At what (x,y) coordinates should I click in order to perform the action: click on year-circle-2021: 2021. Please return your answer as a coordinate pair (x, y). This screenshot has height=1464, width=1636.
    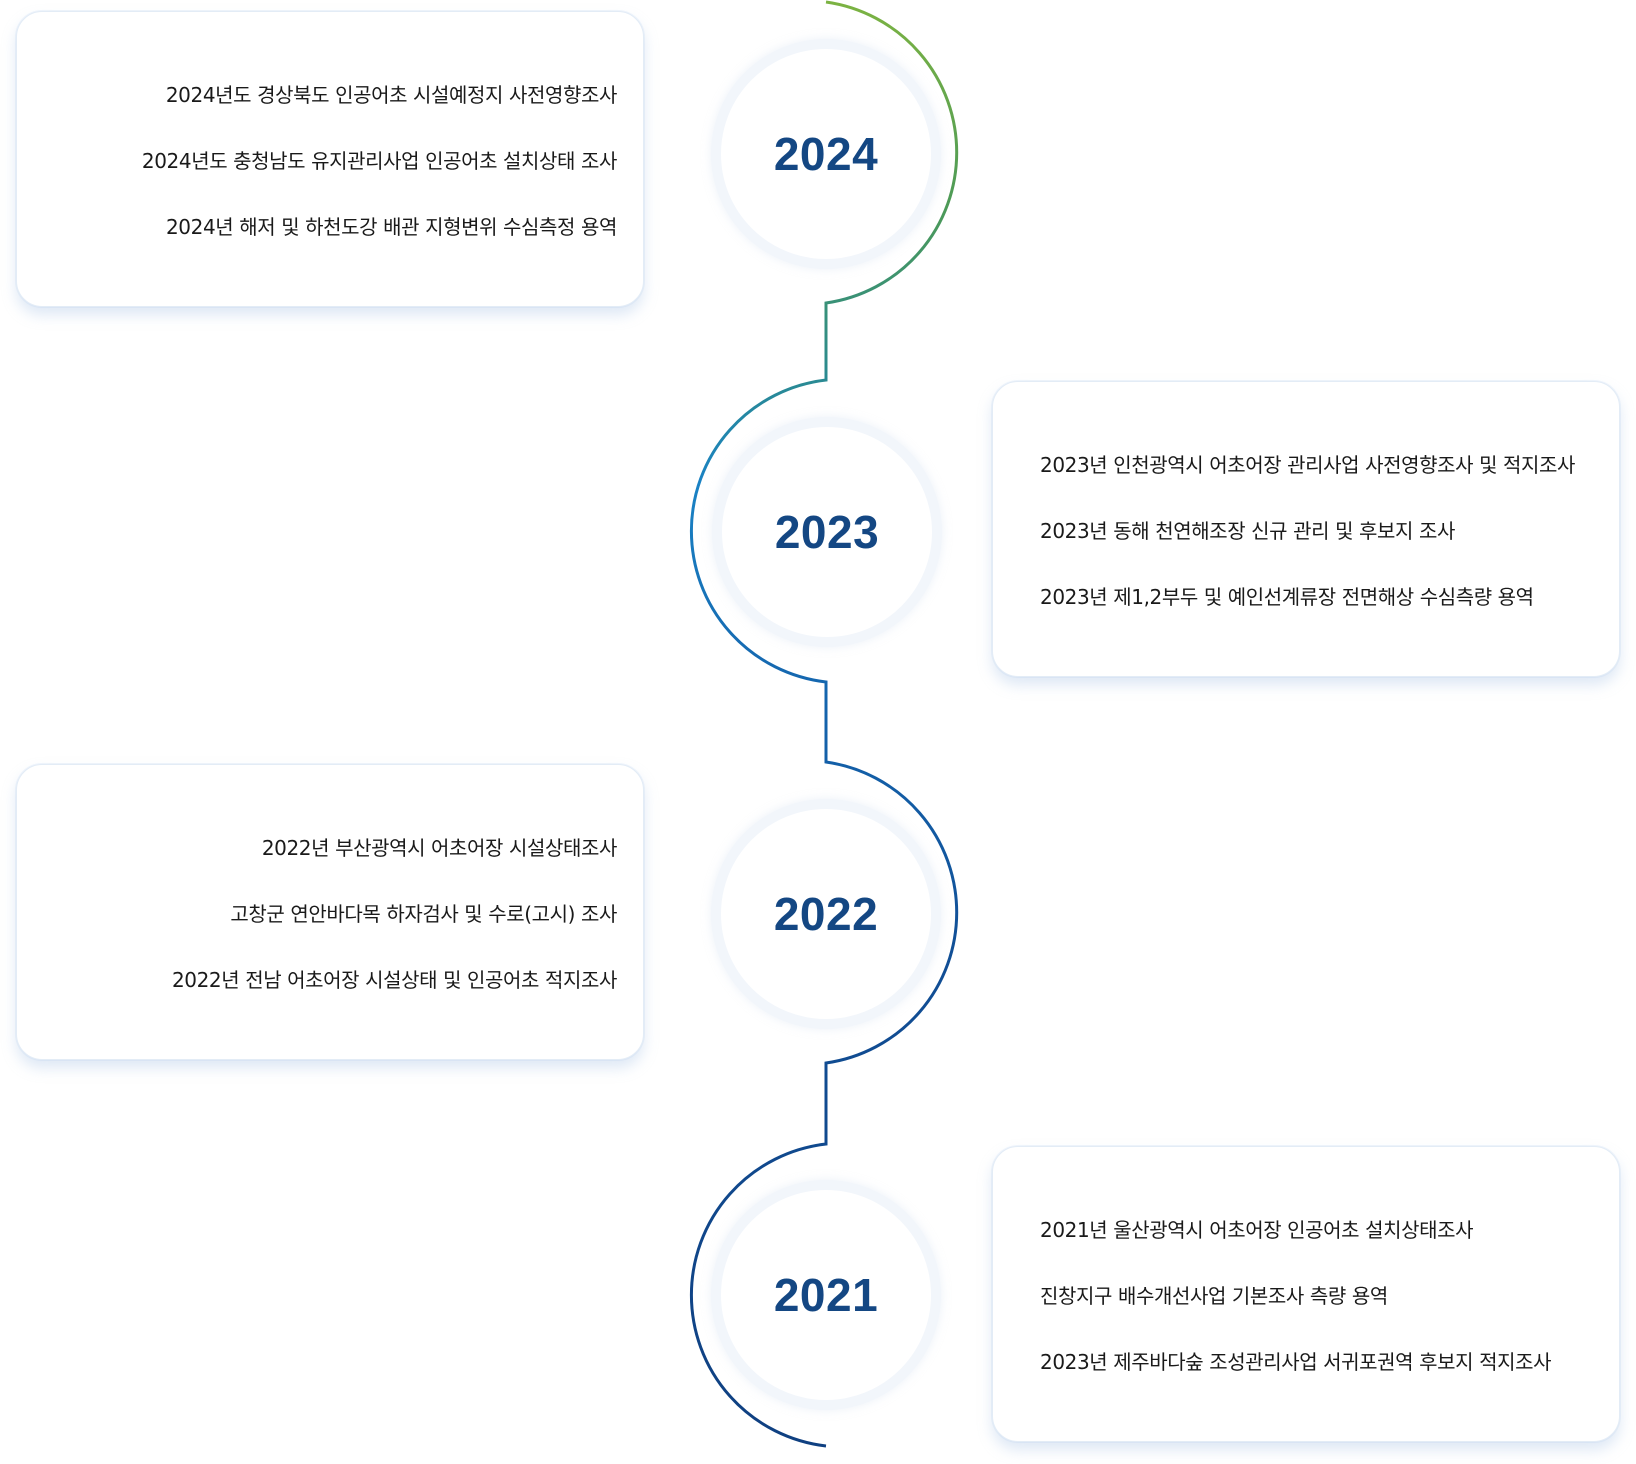
    Looking at the image, I should click on (826, 1295).